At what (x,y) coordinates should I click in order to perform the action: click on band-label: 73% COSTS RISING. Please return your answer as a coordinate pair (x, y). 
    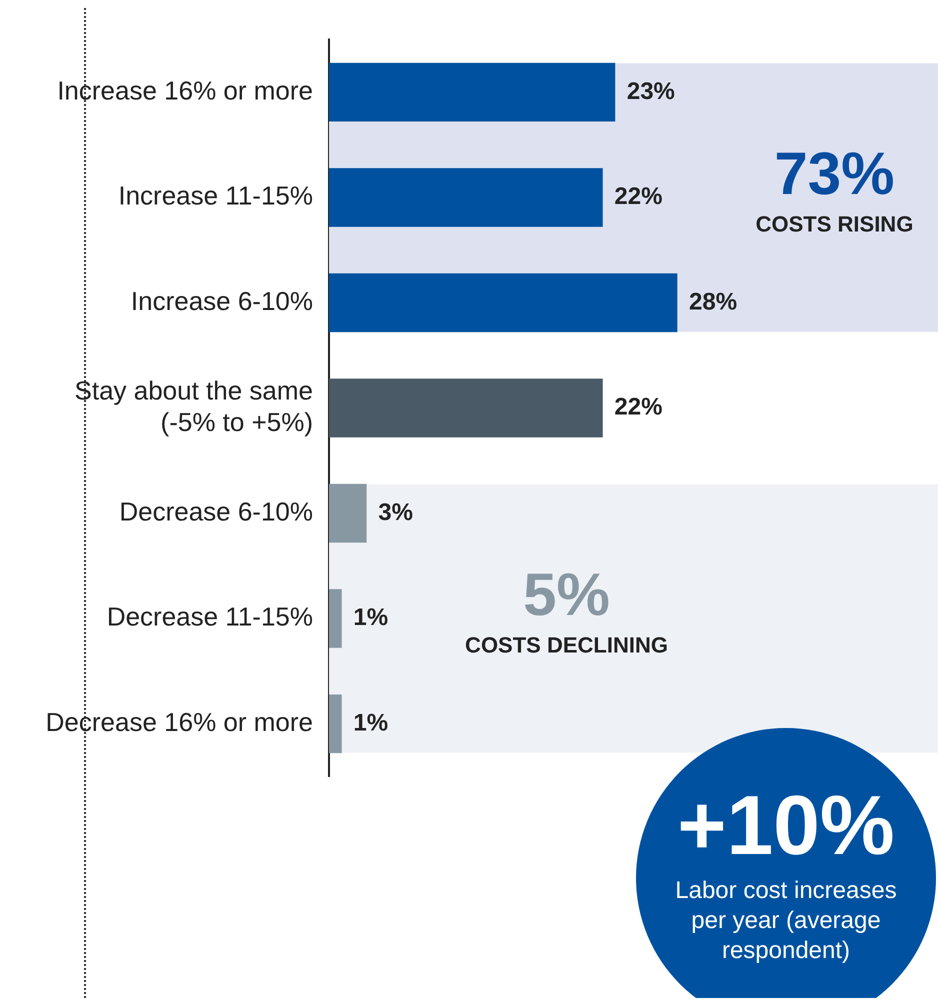
    Looking at the image, I should click on (835, 188).